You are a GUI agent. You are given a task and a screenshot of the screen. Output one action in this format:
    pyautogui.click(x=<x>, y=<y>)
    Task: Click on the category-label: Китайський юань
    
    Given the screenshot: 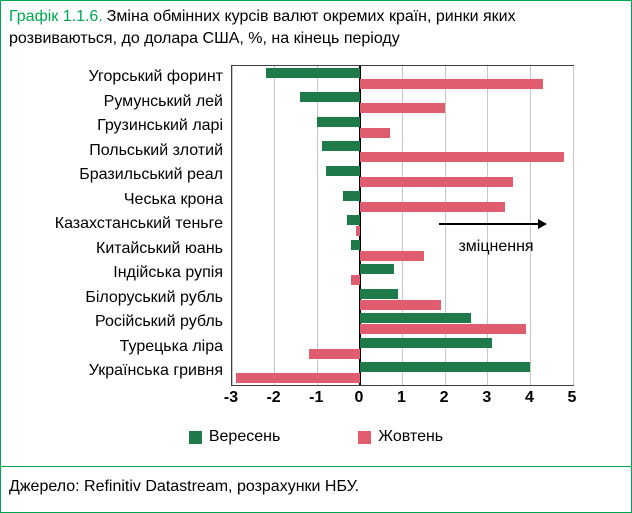 What is the action you would take?
    pyautogui.click(x=159, y=248)
    